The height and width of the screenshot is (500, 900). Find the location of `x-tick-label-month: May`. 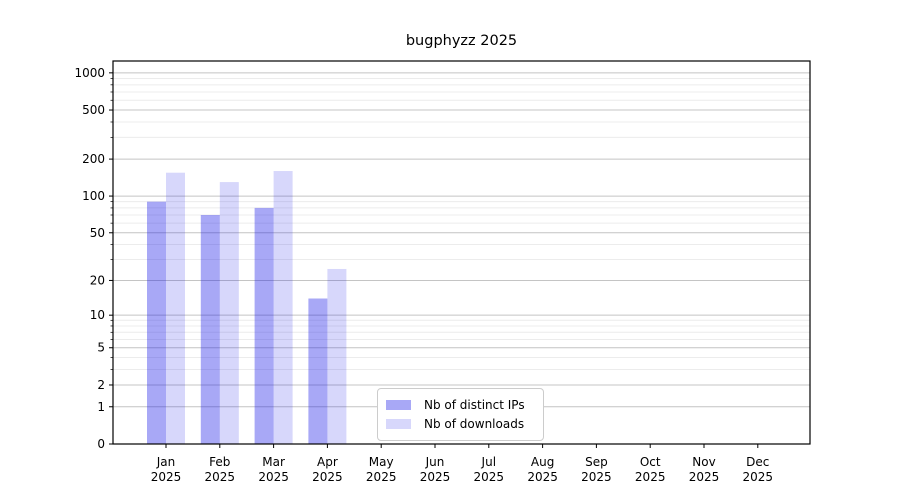

x-tick-label-month: May is located at coordinates (381, 462).